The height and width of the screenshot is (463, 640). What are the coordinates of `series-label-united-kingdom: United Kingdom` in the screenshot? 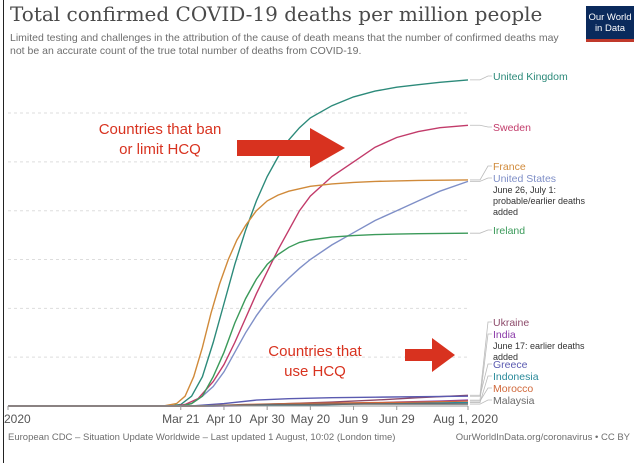 It's located at (530, 77).